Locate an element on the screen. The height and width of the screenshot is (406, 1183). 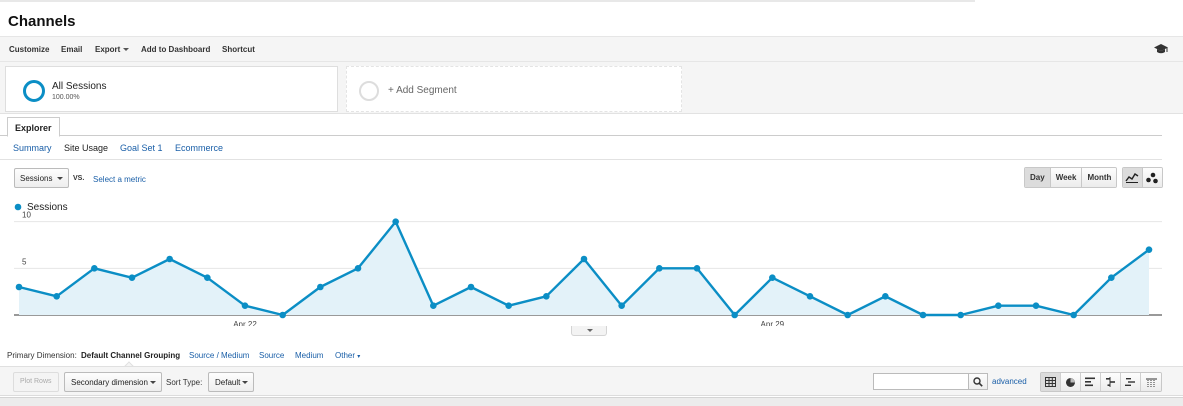
customize-button: Customize is located at coordinates (29, 49).